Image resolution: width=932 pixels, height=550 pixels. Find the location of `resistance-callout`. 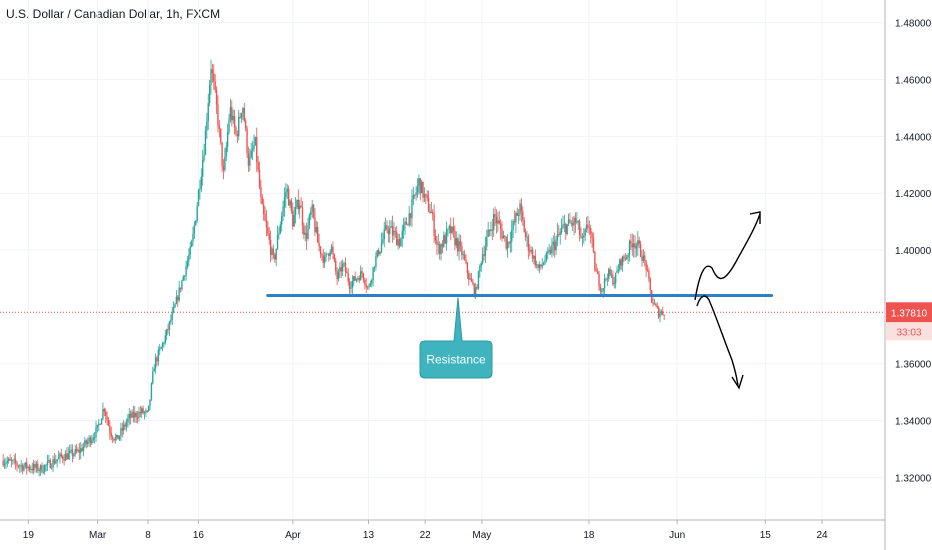

resistance-callout is located at coordinates (456, 338).